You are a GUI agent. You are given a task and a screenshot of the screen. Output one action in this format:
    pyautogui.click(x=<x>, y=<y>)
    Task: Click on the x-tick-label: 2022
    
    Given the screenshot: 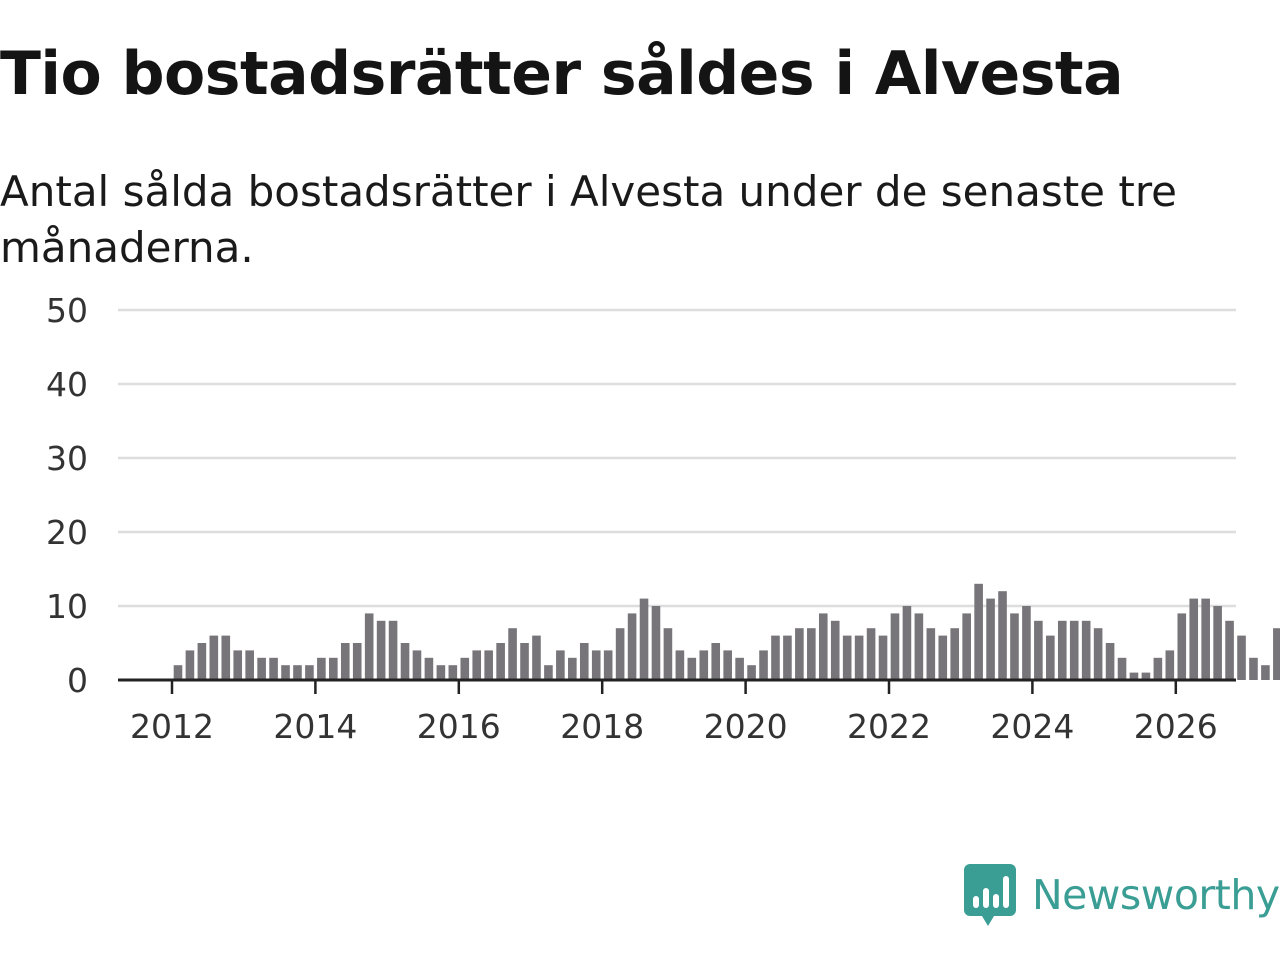 What is the action you would take?
    pyautogui.click(x=889, y=726)
    